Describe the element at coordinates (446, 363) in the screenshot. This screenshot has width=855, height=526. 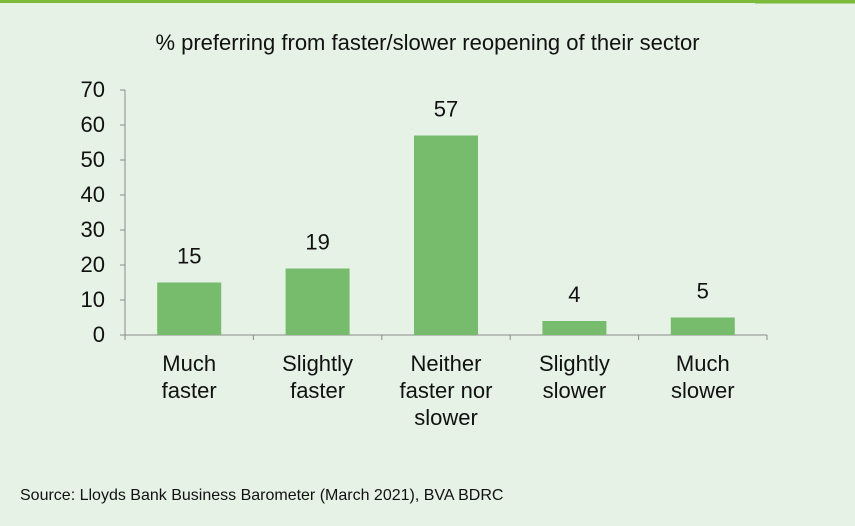
I see `x-tick-label: Neither` at that location.